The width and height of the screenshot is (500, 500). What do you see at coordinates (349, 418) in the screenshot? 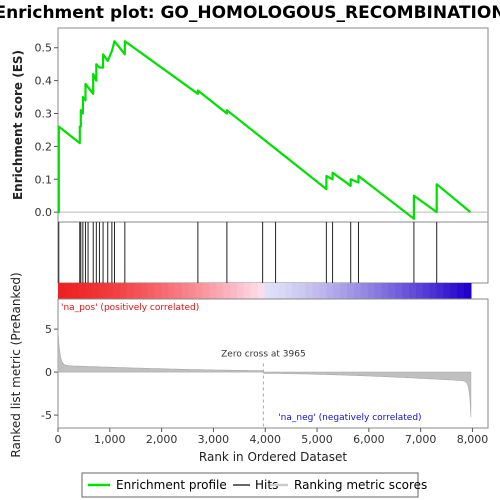
I see `negative-label: 'na_neg' (negatively correlated)` at bounding box center [349, 418].